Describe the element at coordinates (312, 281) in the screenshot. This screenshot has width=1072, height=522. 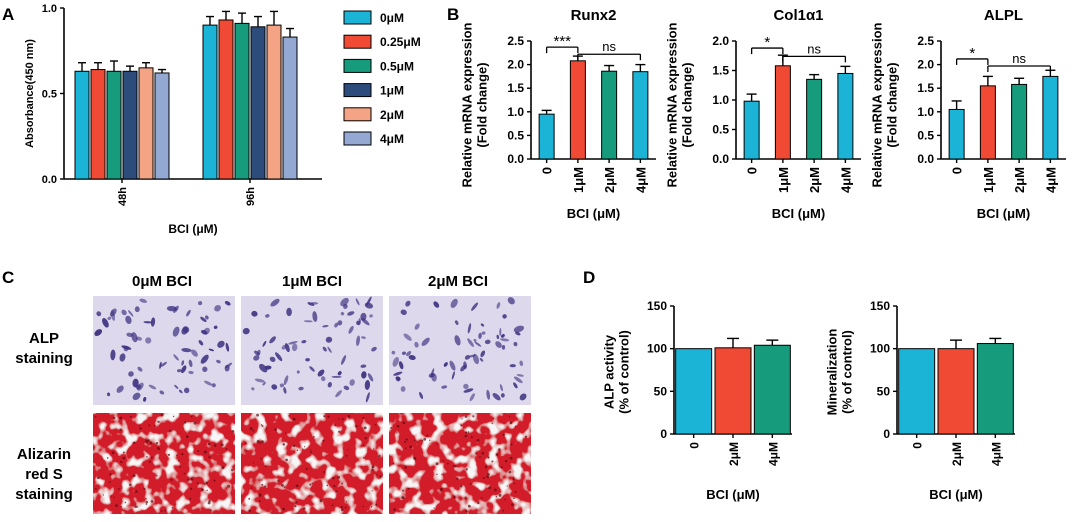
I see `staining-column-label: 1μM BCI` at that location.